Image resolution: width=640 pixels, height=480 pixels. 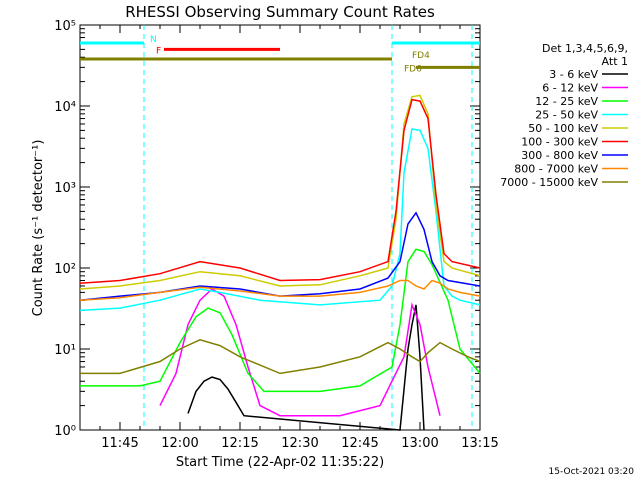 What do you see at coordinates (179, 443) in the screenshot?
I see `x-tick-label: 12:00` at bounding box center [179, 443].